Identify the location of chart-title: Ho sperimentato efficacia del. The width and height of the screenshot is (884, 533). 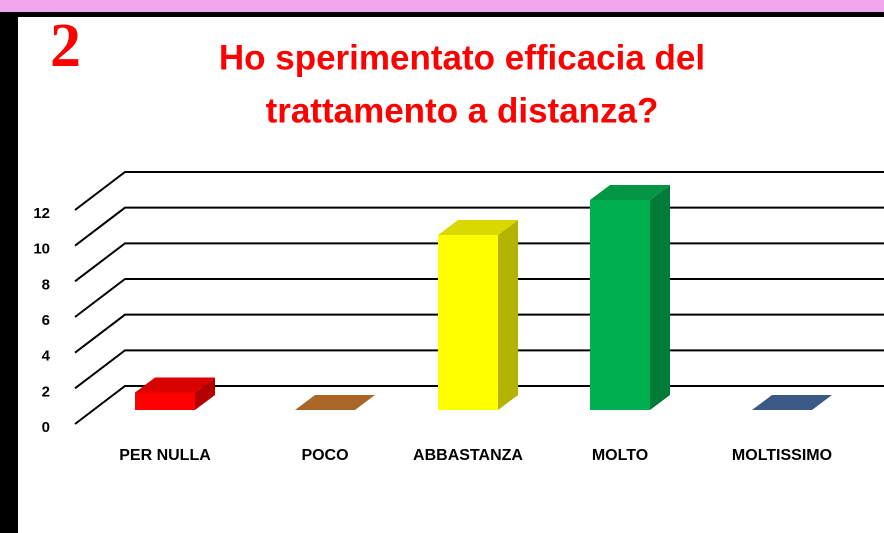
(462, 57).